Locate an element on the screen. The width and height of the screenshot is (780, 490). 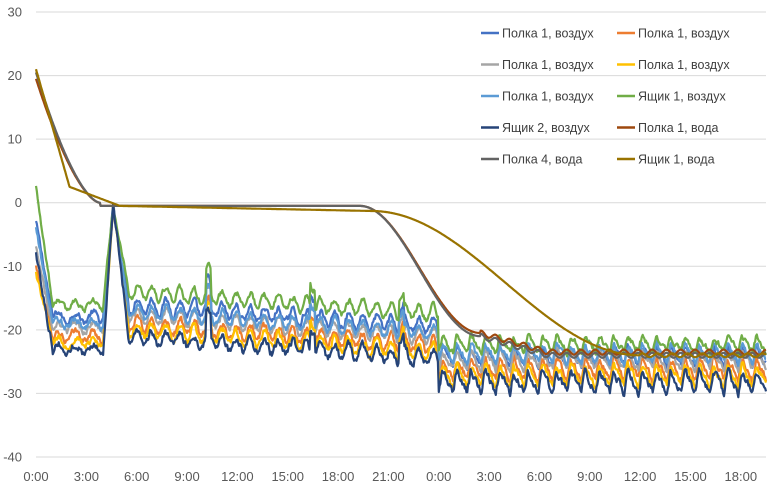
legend-label: Полка 1, вода is located at coordinates (678, 128).